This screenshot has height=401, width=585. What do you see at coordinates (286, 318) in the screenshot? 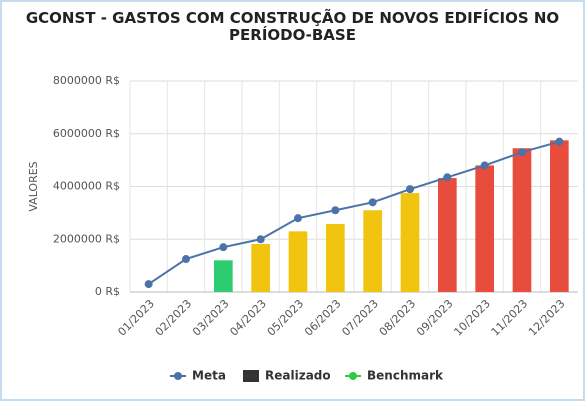
I see `x-tick-label: 05/2023` at bounding box center [286, 318].